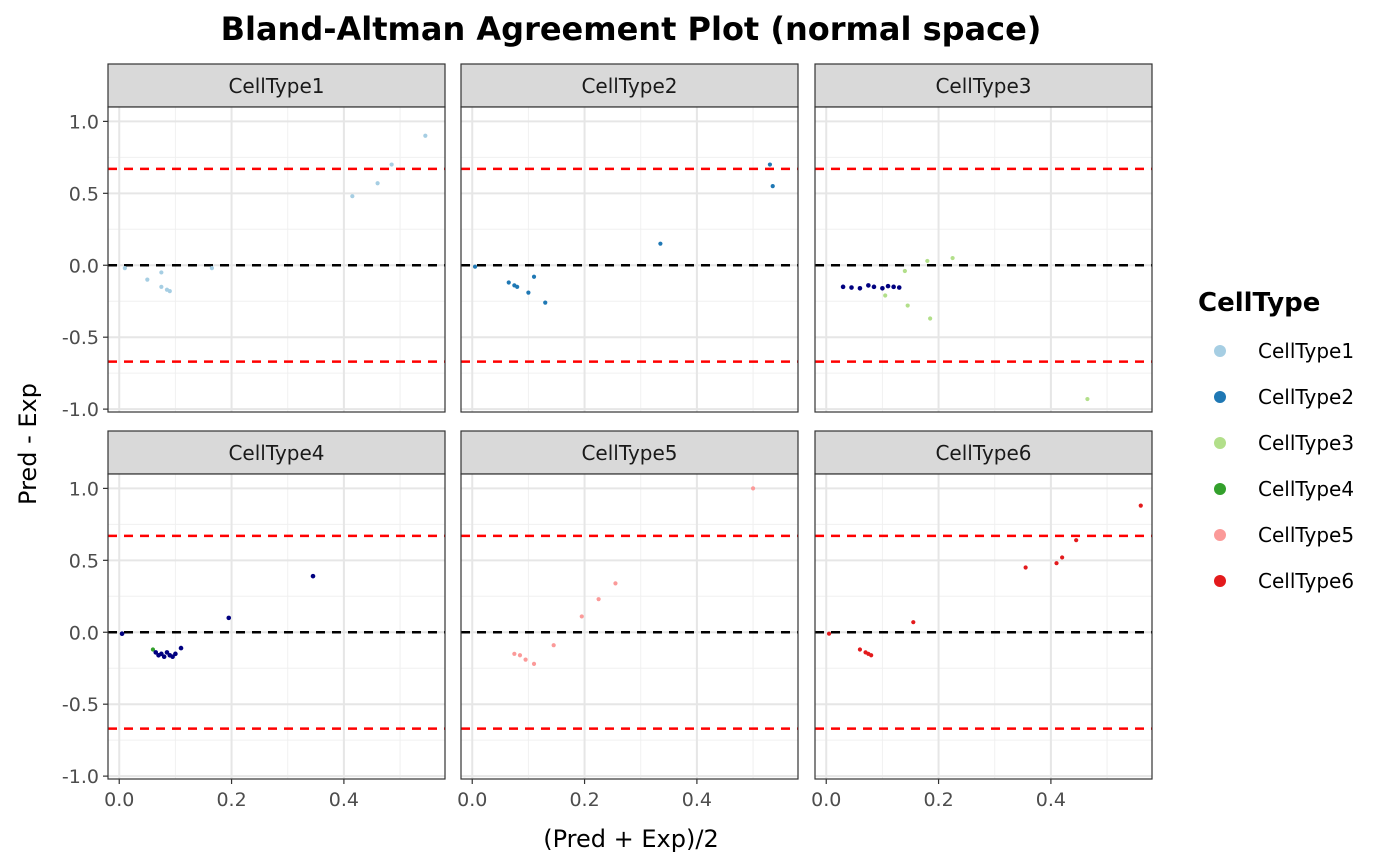  Describe the element at coordinates (938, 800) in the screenshot. I see `x-tick-label: 0.2` at that location.